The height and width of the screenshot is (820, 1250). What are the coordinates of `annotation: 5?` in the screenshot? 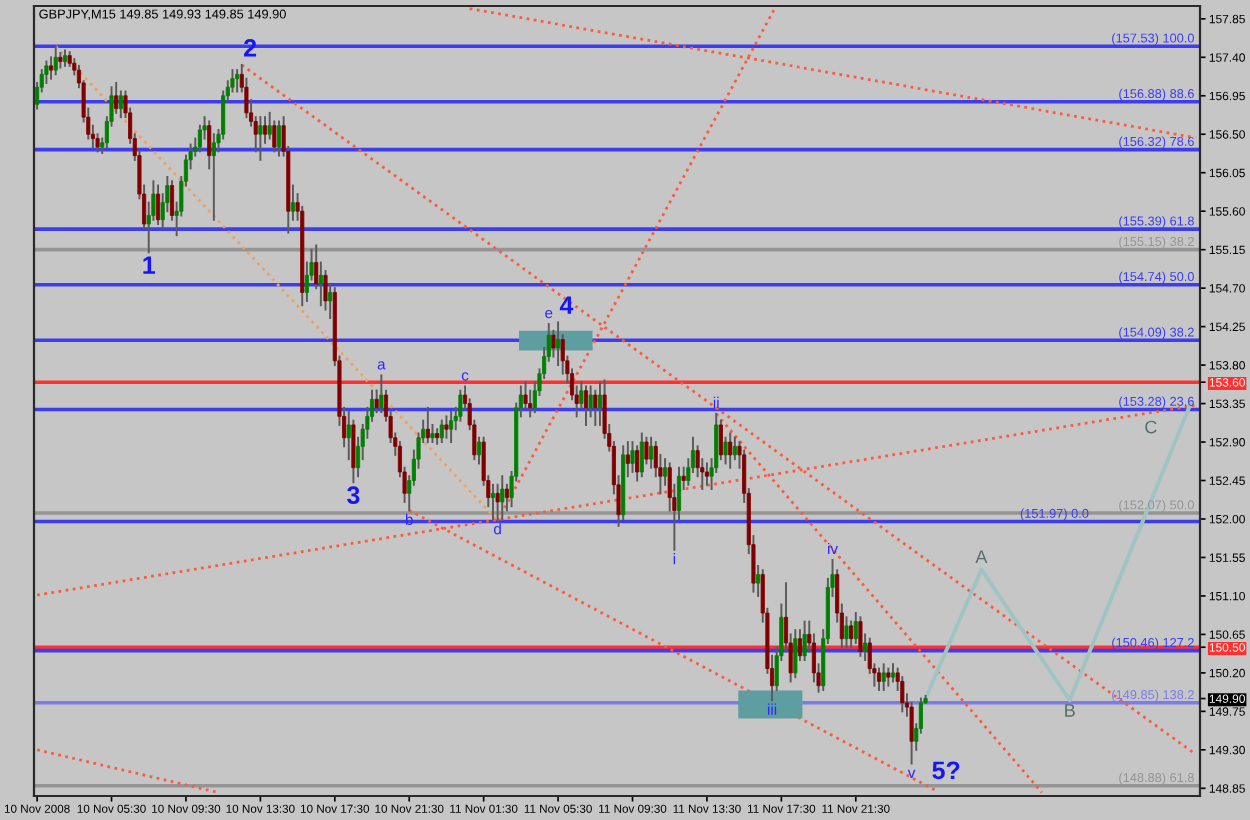 It's located at (946, 770).